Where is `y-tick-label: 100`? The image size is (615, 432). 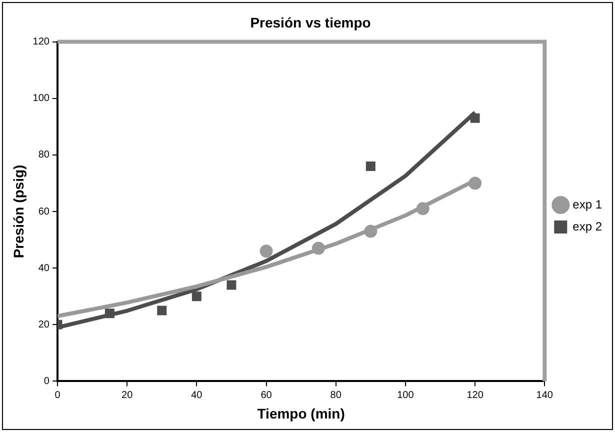
y-tick-label: 100 is located at coordinates (41, 98).